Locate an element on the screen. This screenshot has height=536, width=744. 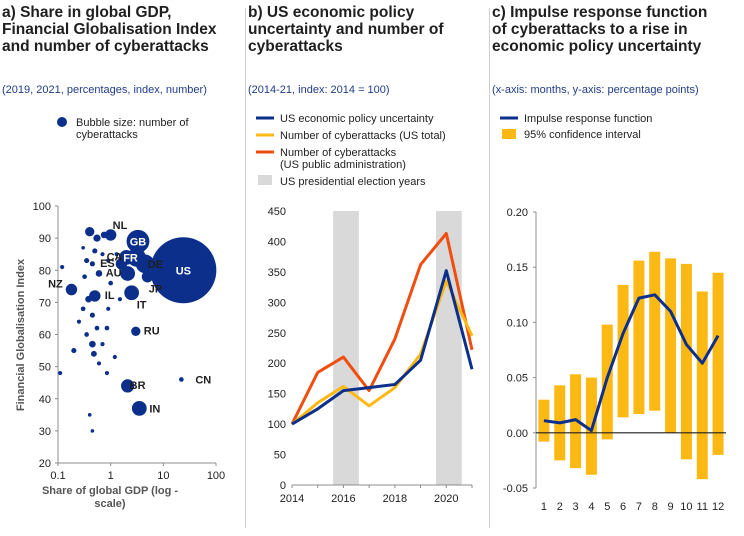
y-tick-label: 300 is located at coordinates (277, 303).